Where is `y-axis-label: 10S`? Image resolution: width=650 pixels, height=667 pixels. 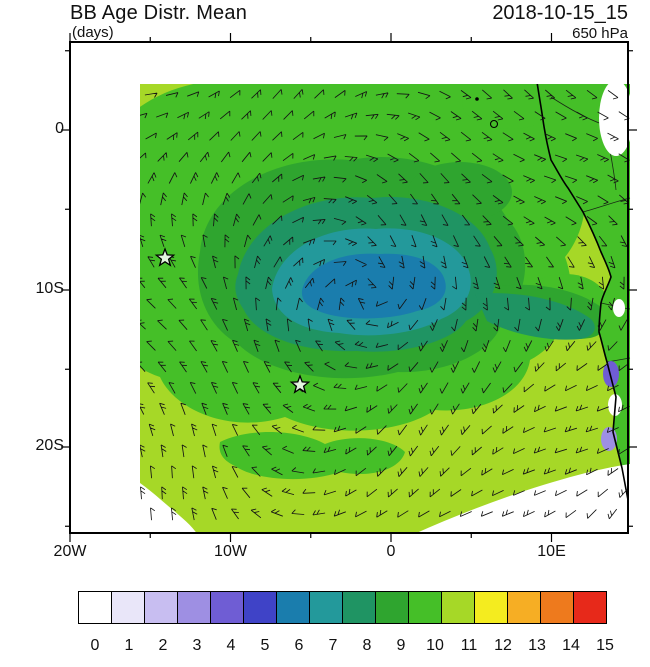 y-axis-label: 10S is located at coordinates (49, 288).